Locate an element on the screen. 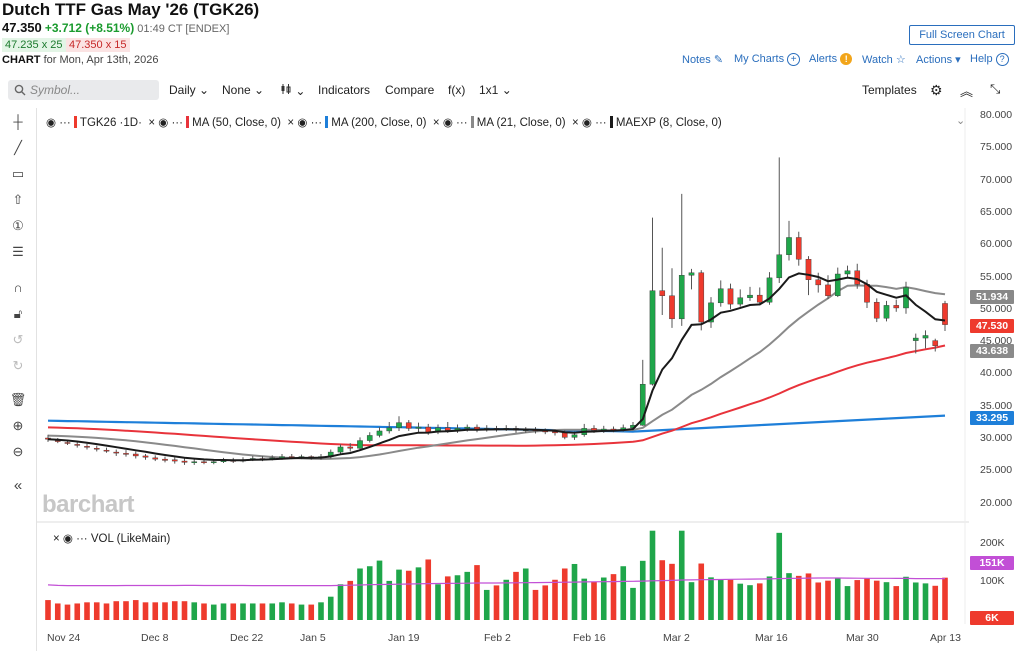 Image resolution: width=1024 pixels, height=651 pixels. volume-tick-label: 200K is located at coordinates (992, 543).